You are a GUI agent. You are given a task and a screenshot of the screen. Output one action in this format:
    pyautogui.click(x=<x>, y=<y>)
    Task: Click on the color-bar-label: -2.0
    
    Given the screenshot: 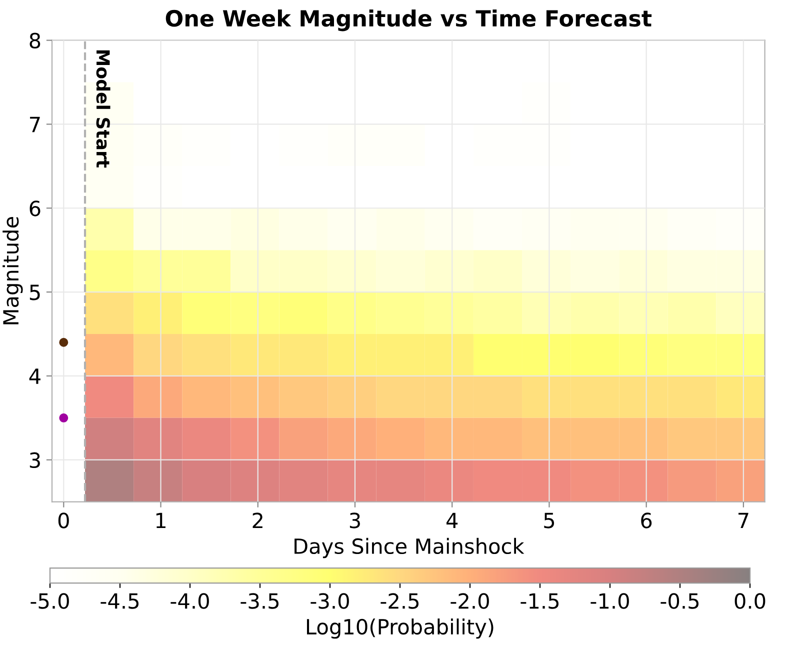 What is the action you would take?
    pyautogui.click(x=469, y=601)
    